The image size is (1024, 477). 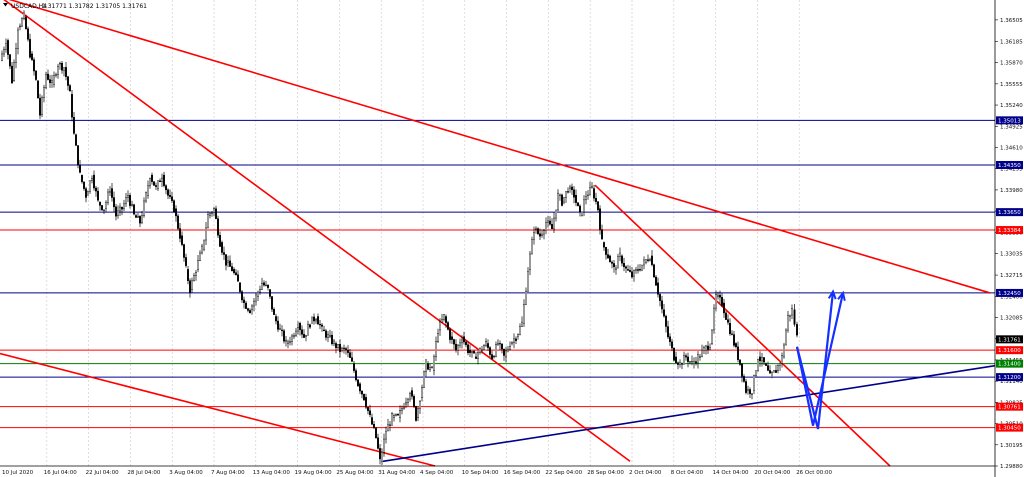 What do you see at coordinates (1011, 467) in the screenshot?
I see `price-tick-label: 1.29880` at bounding box center [1011, 467].